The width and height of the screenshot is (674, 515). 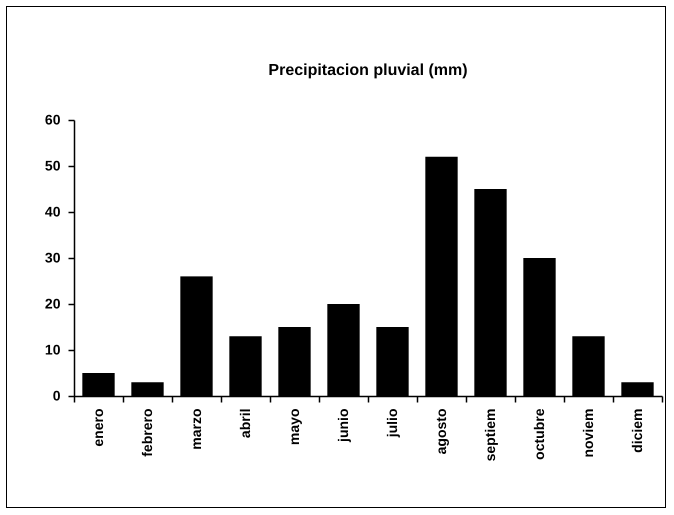 I want to click on y-tick-label: 0, so click(x=56, y=396).